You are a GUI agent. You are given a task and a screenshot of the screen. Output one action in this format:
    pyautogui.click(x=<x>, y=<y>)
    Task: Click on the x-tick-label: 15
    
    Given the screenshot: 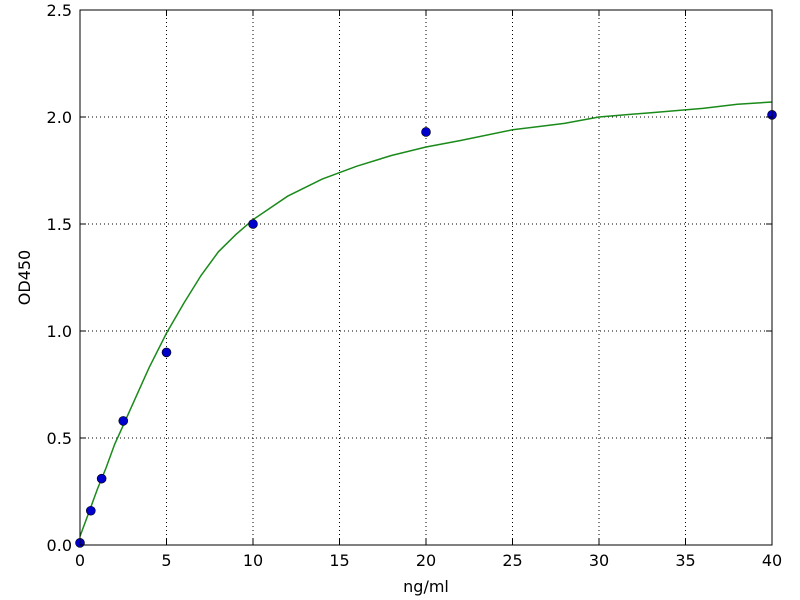 What is the action you would take?
    pyautogui.click(x=339, y=560)
    